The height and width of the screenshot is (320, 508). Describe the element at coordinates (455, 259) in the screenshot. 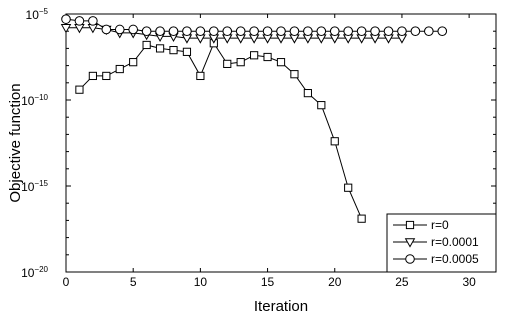

I see `legend-label-r00005: r=0.0005` at that location.